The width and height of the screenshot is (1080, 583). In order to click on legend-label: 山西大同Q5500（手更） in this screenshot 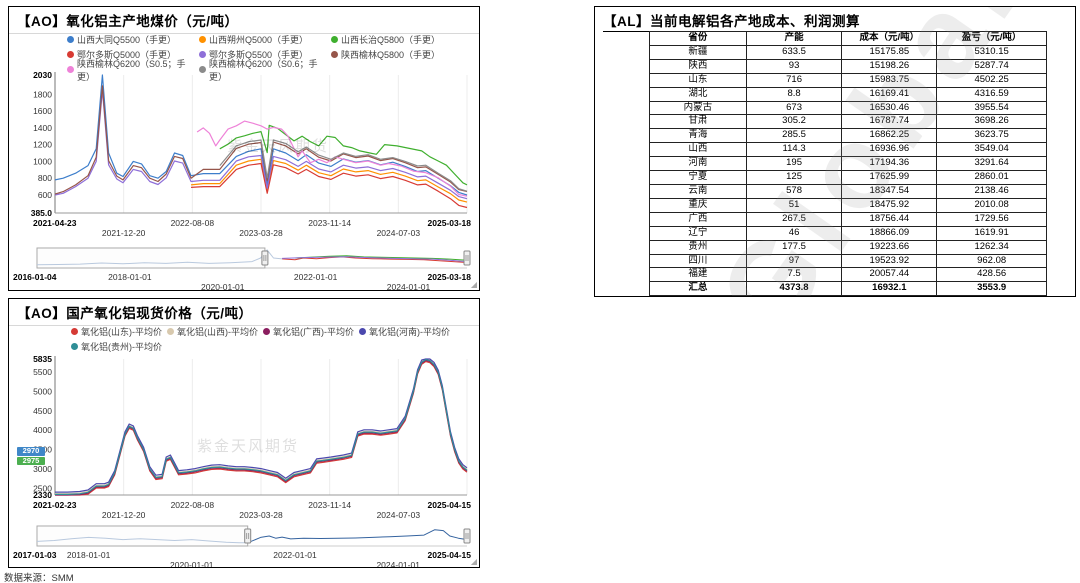, I will do `click(127, 40)`.